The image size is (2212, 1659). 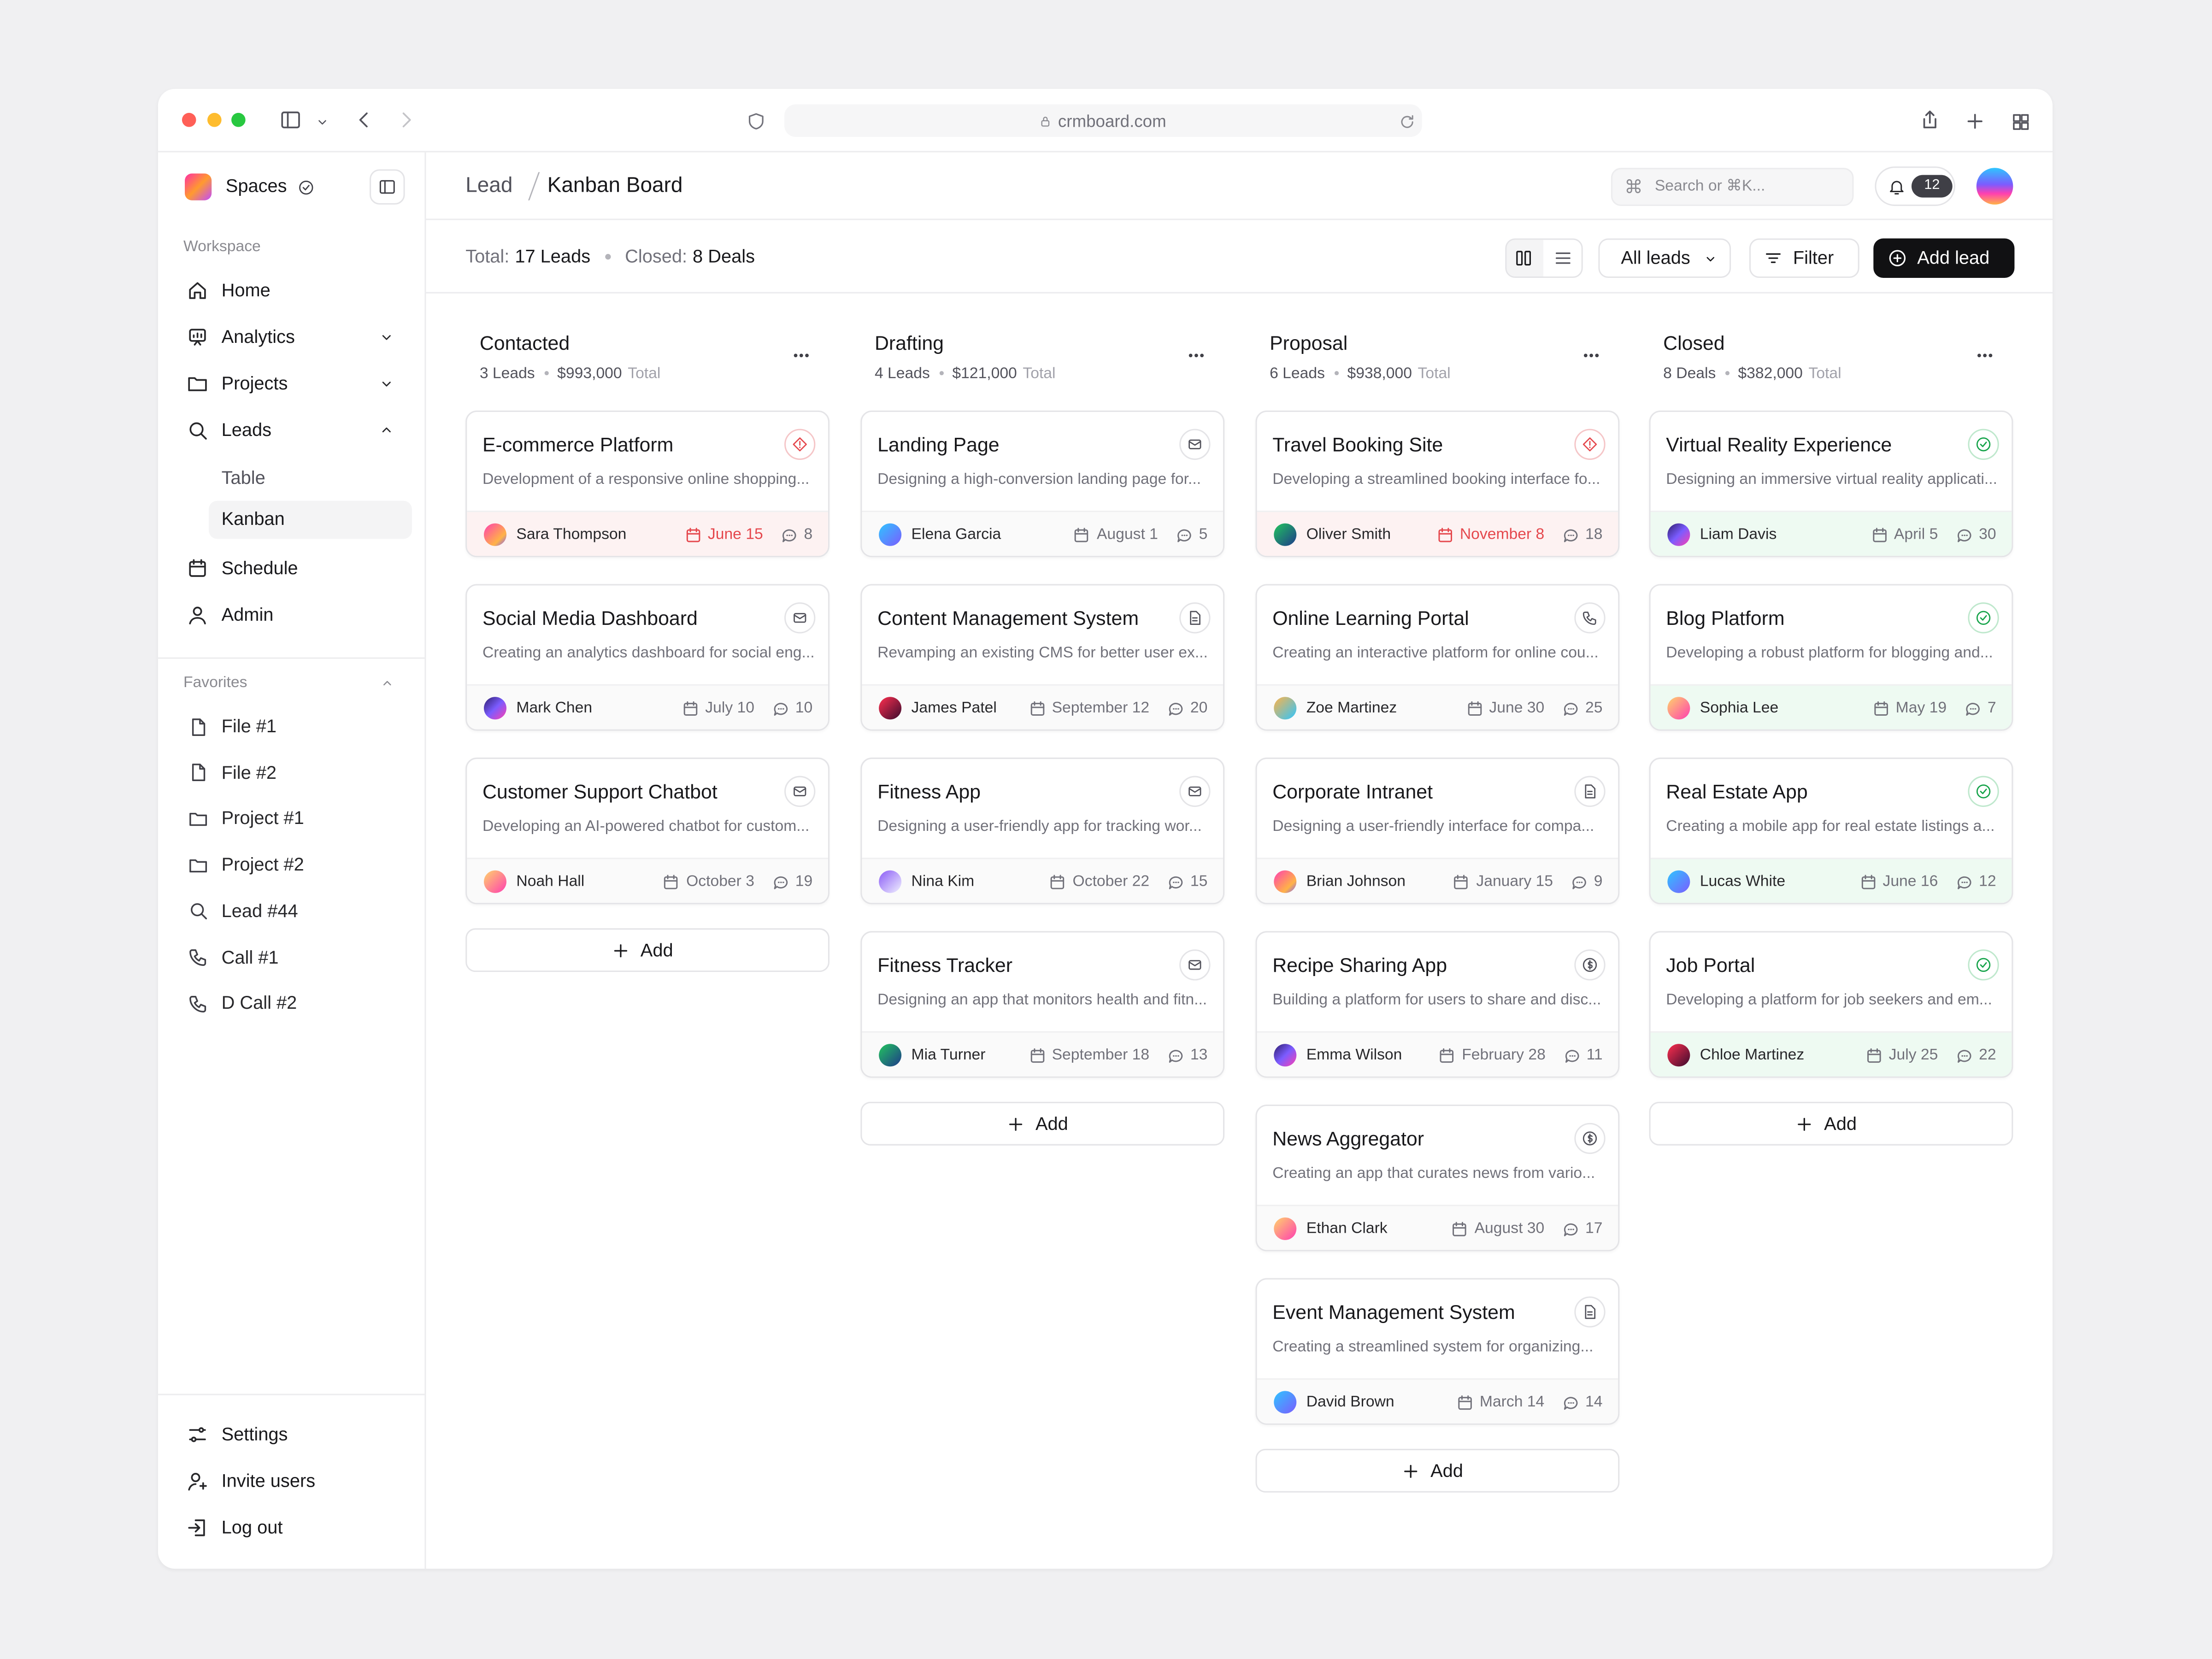 What do you see at coordinates (1336, 373) in the screenshot?
I see `separator-dot` at bounding box center [1336, 373].